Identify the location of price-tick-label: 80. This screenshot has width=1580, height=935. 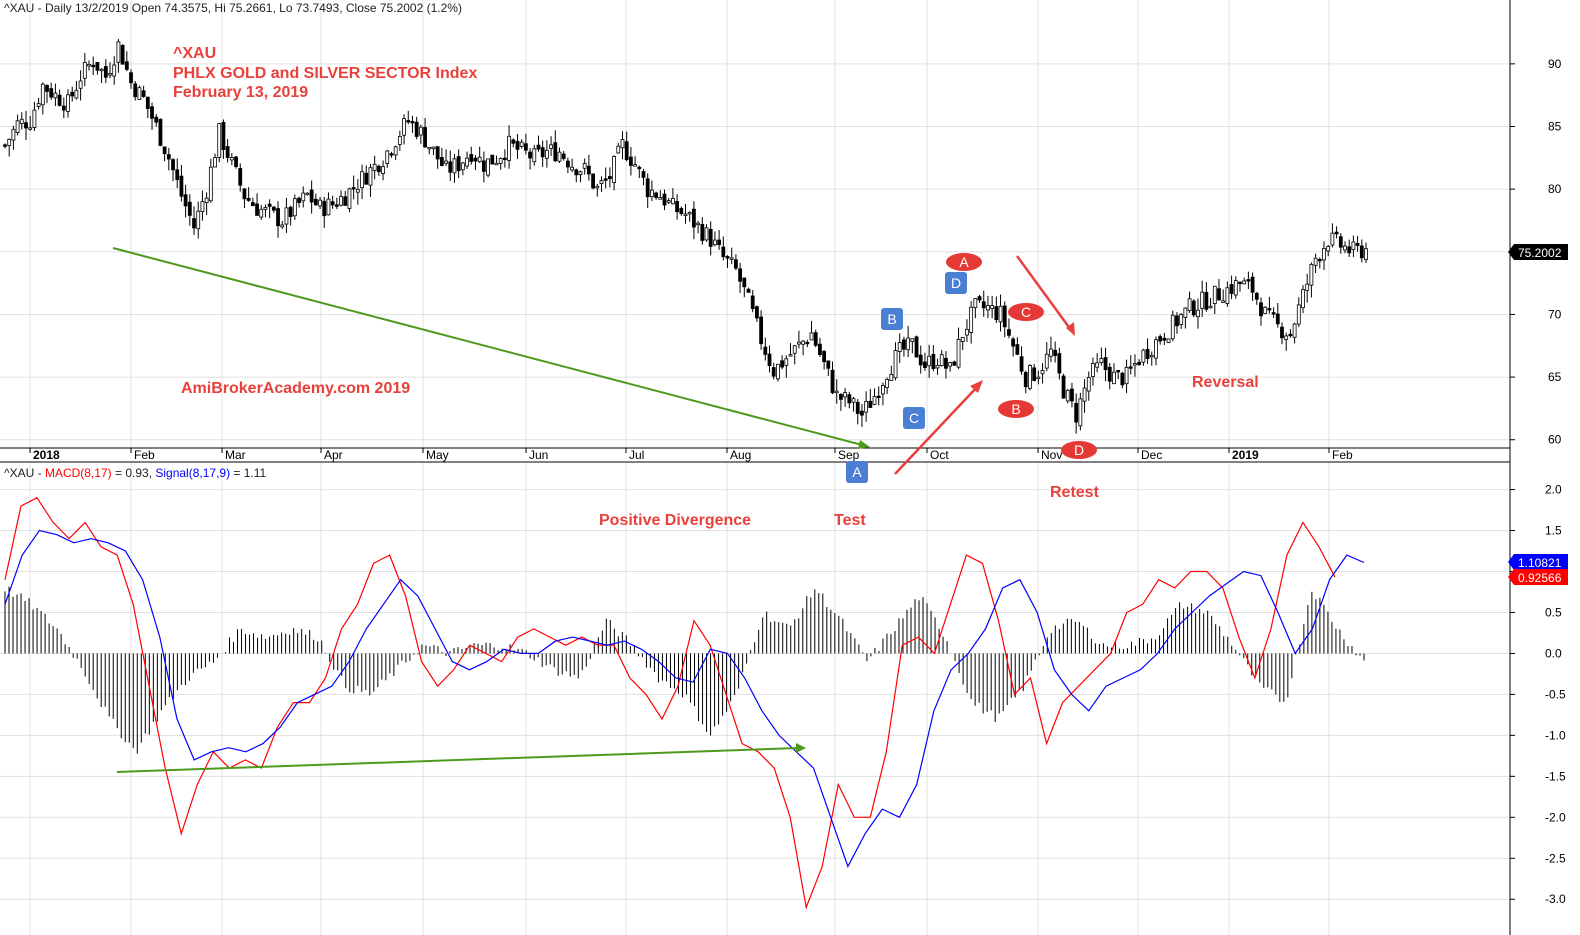
(1555, 189).